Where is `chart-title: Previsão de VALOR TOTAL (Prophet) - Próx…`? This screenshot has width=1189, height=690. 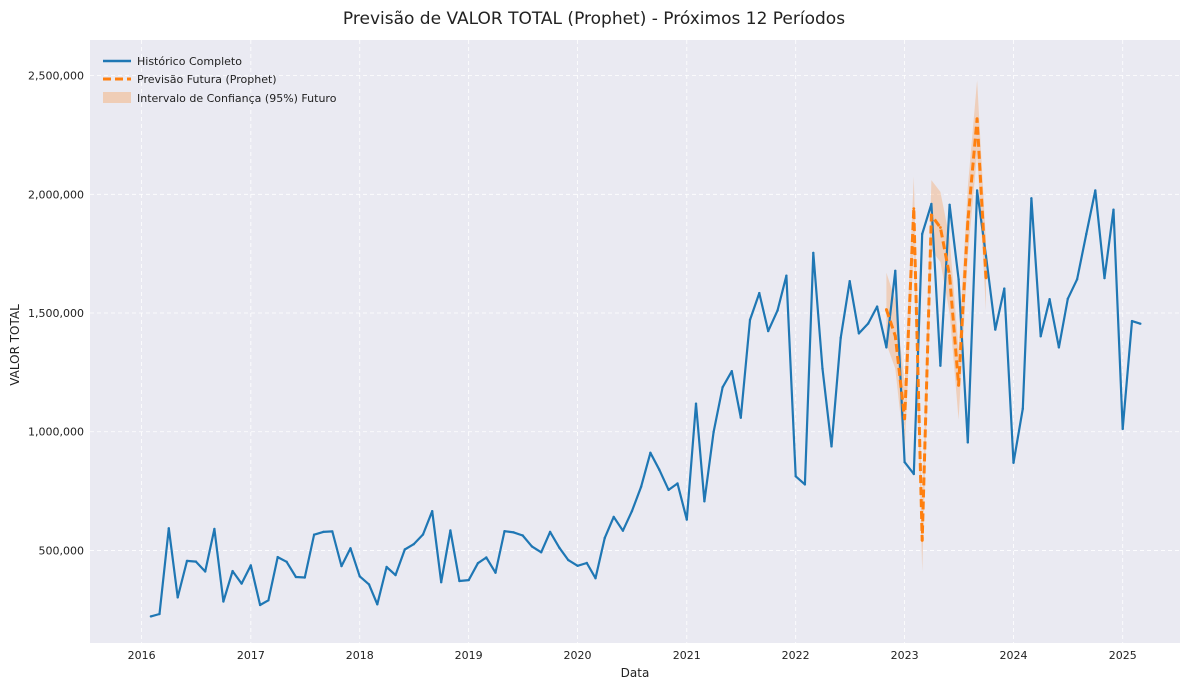 chart-title: Previsão de VALOR TOTAL (Prophet) - Próx… is located at coordinates (594, 19).